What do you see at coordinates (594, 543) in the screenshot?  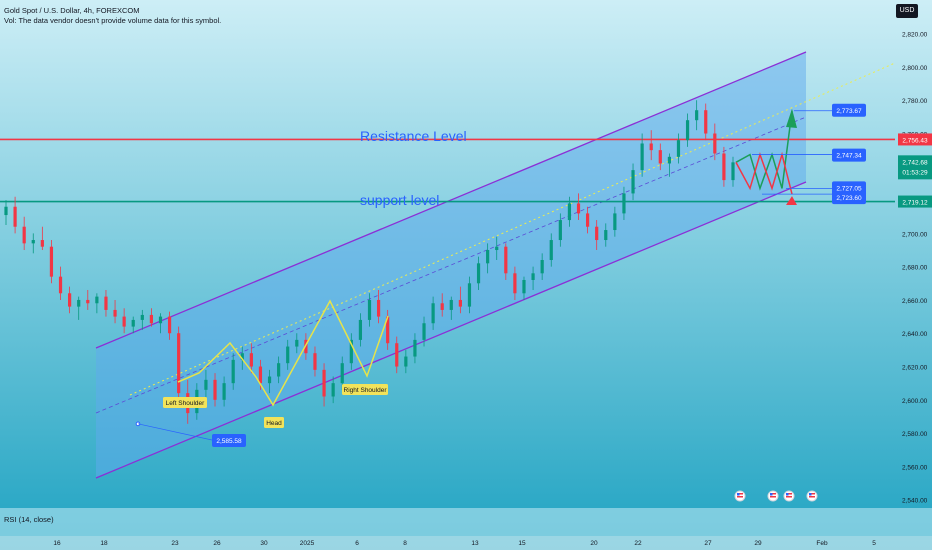 I see `x-tick-label: 20` at bounding box center [594, 543].